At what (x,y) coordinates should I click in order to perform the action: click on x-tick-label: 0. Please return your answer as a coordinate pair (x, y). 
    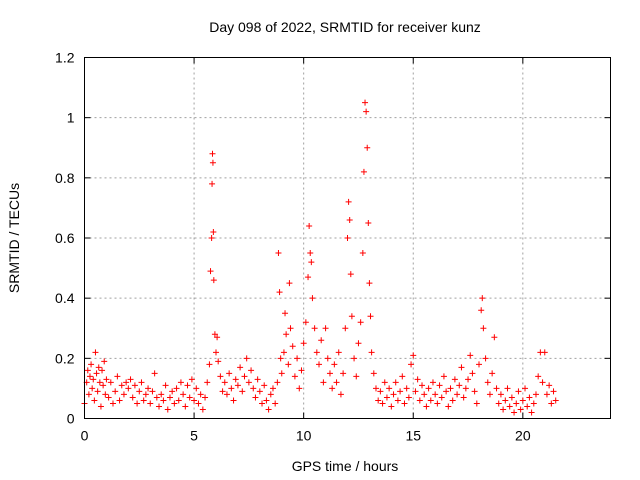
    Looking at the image, I should click on (85, 436).